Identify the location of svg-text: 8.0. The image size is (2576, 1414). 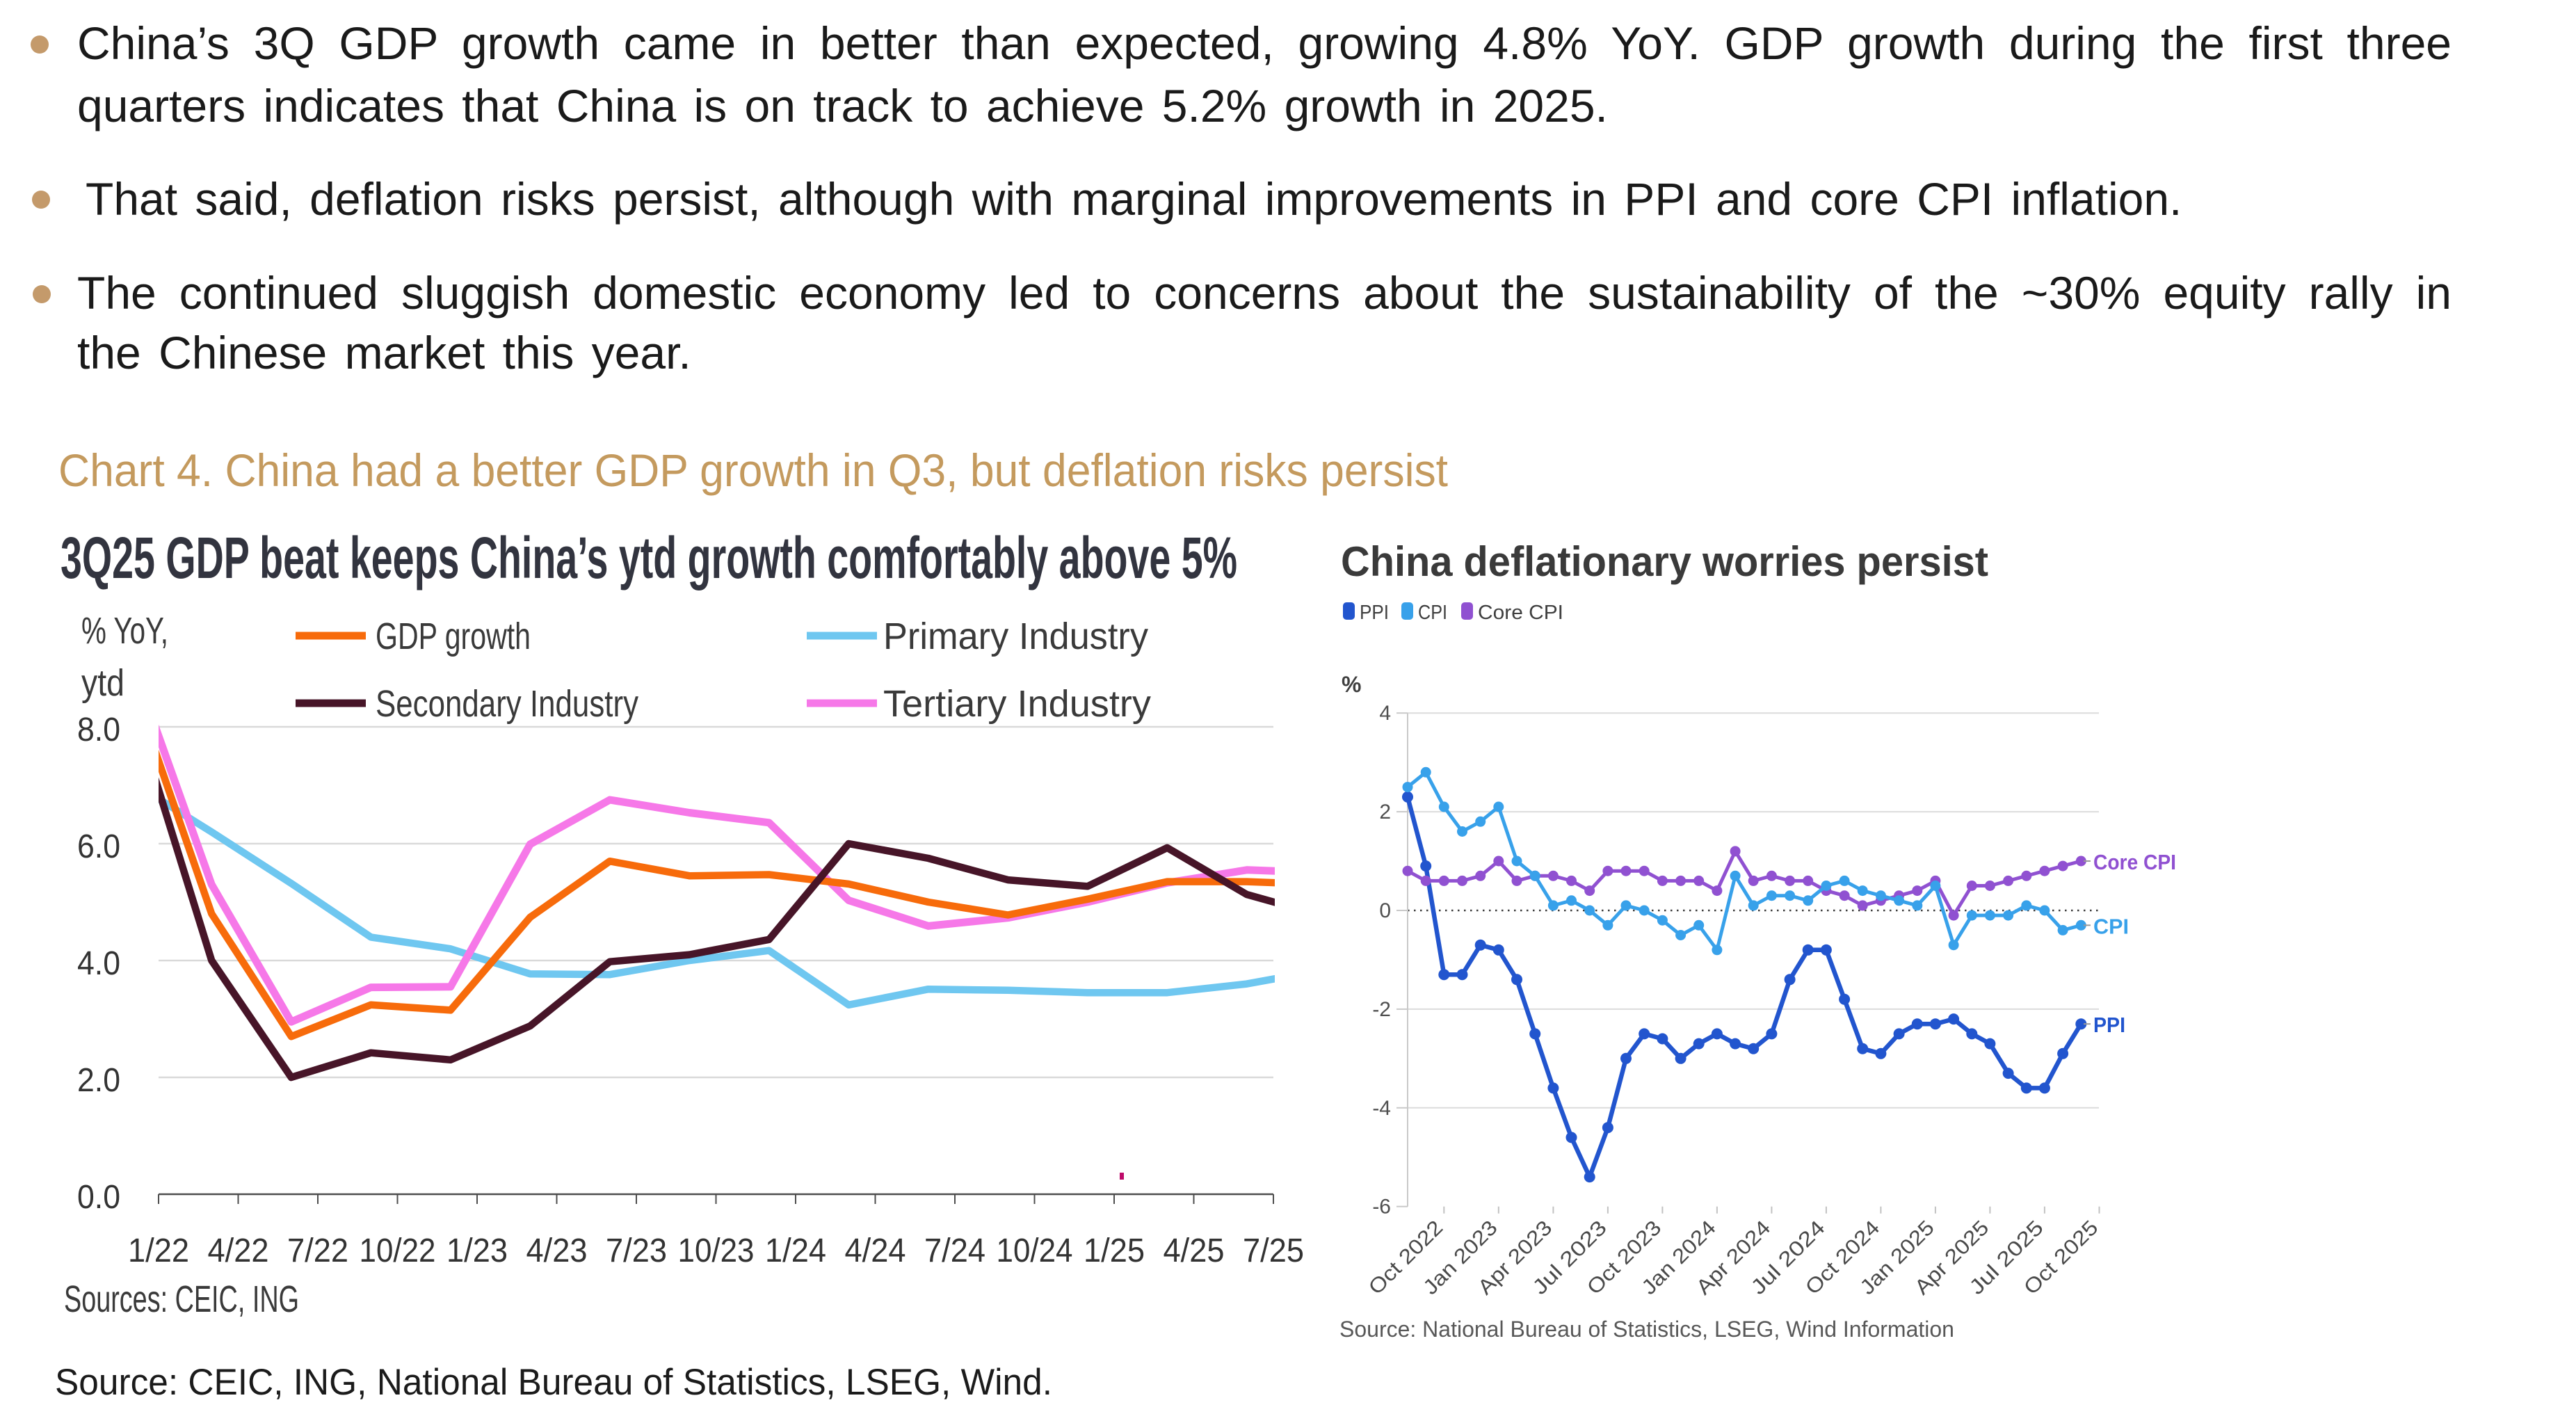
(98, 730).